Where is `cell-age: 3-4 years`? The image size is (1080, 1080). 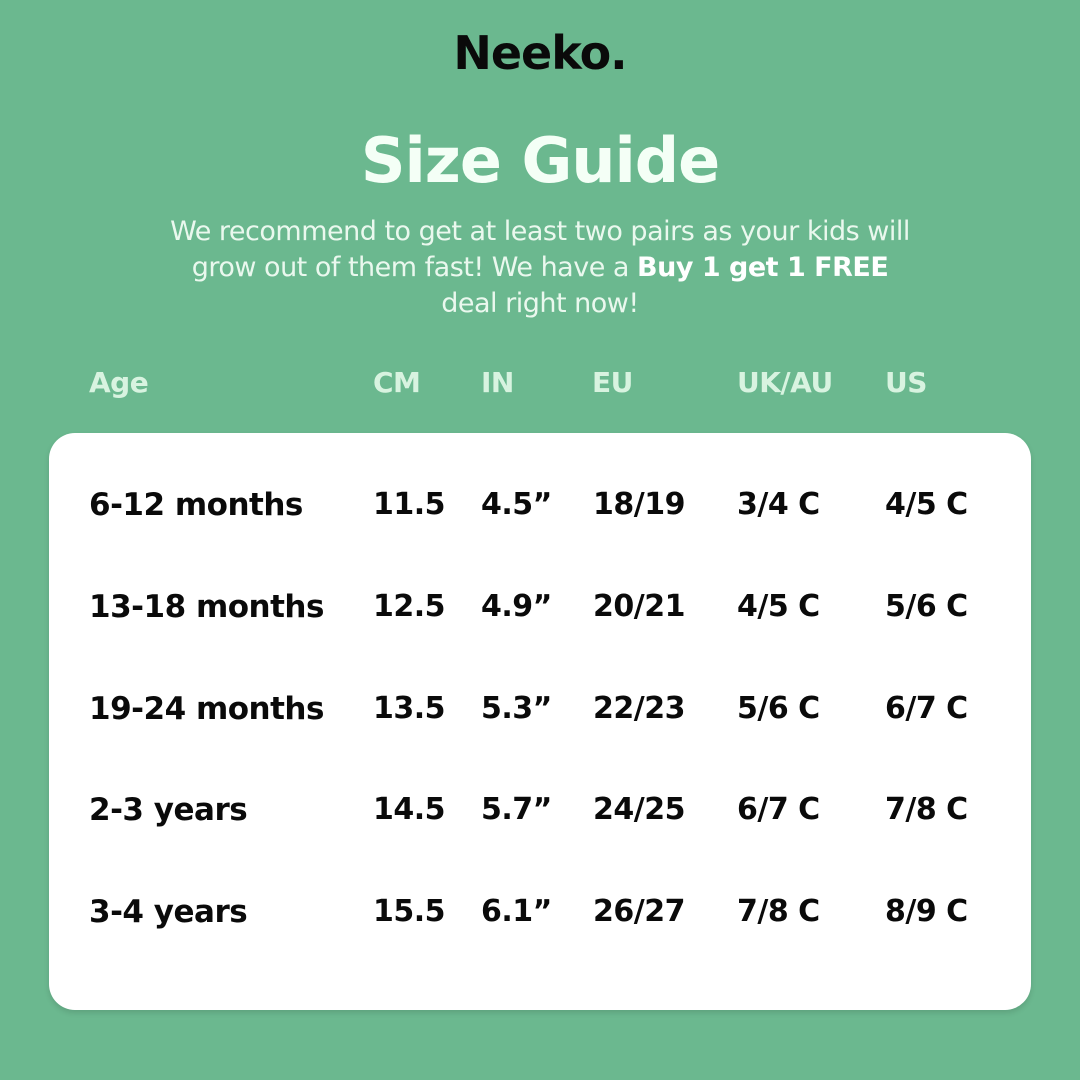 cell-age: 3-4 years is located at coordinates (168, 912).